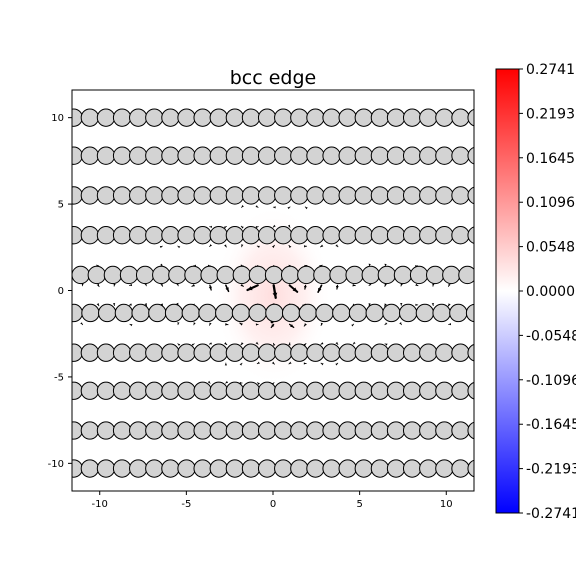 The height and width of the screenshot is (576, 576). Describe the element at coordinates (551, 514) in the screenshot. I see `colorbar-tick-label: -0.2741` at that location.